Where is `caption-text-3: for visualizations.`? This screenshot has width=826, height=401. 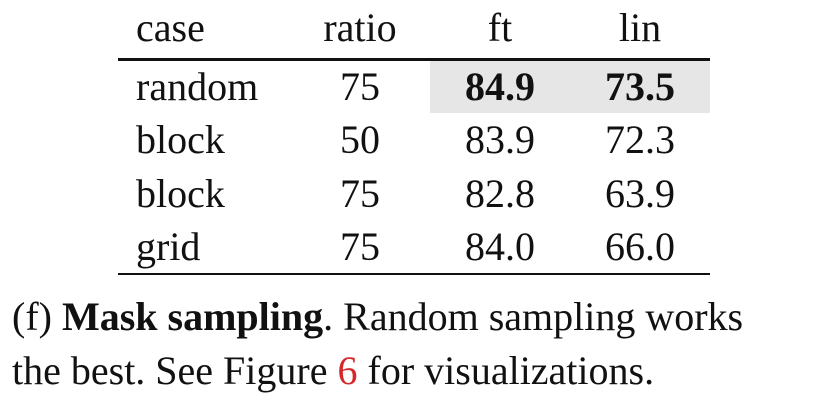 caption-text-3: for visualizations. is located at coordinates (511, 370).